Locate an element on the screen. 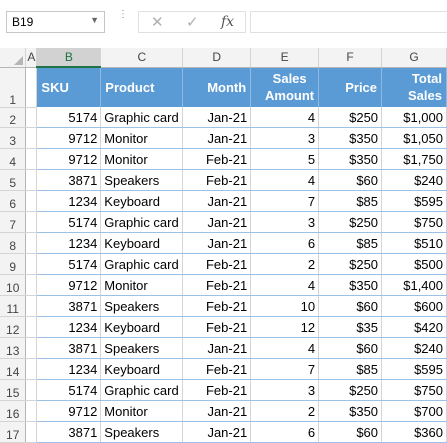  cell-total-sales: $1,000 is located at coordinates (414, 117).